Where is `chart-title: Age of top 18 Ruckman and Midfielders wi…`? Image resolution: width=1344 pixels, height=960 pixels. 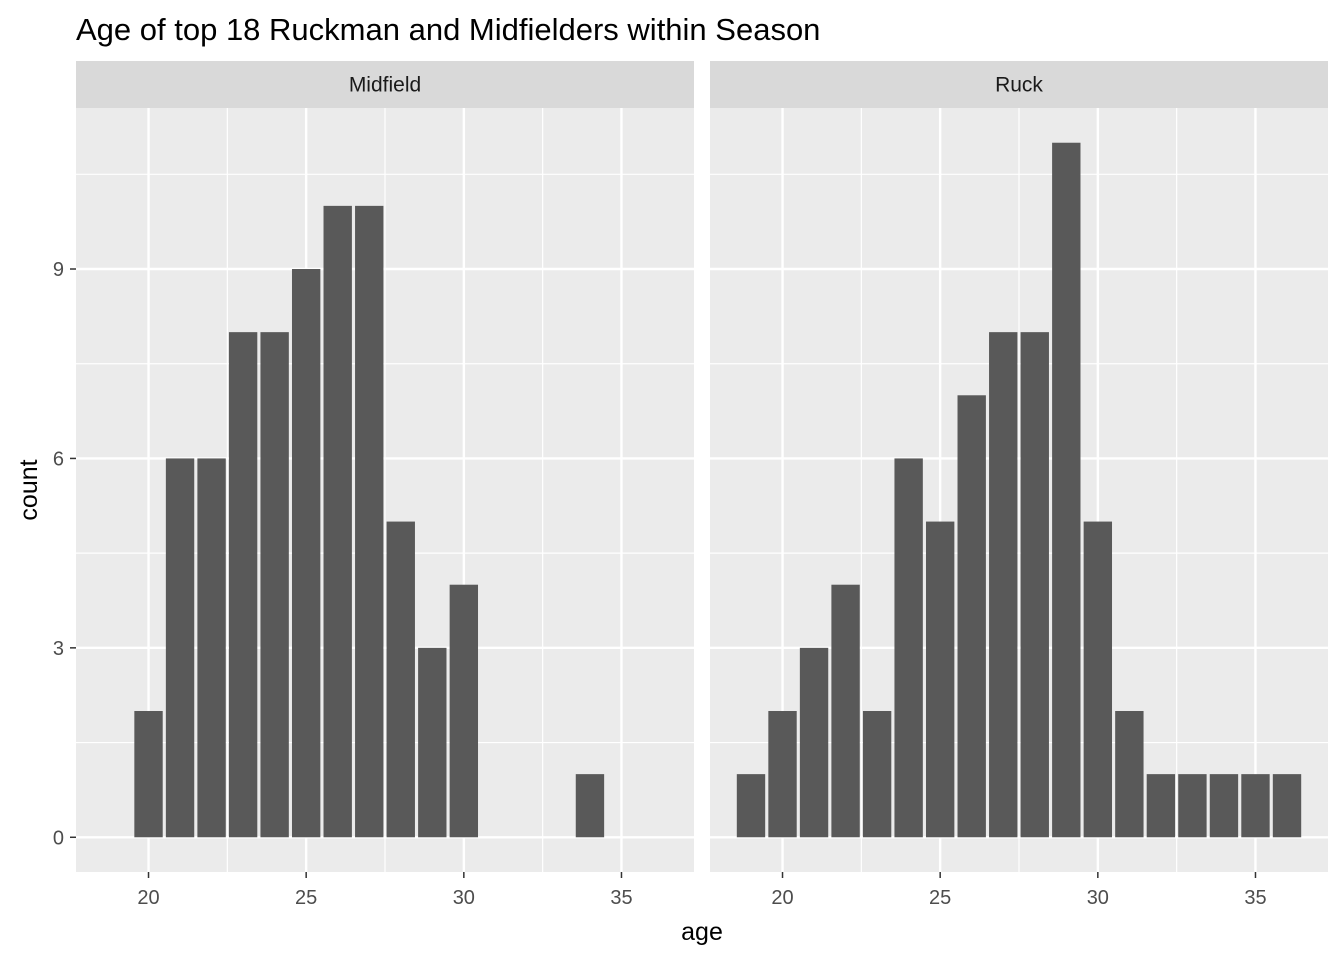 chart-title: Age of top 18 Ruckman and Midfielders wi… is located at coordinates (448, 29).